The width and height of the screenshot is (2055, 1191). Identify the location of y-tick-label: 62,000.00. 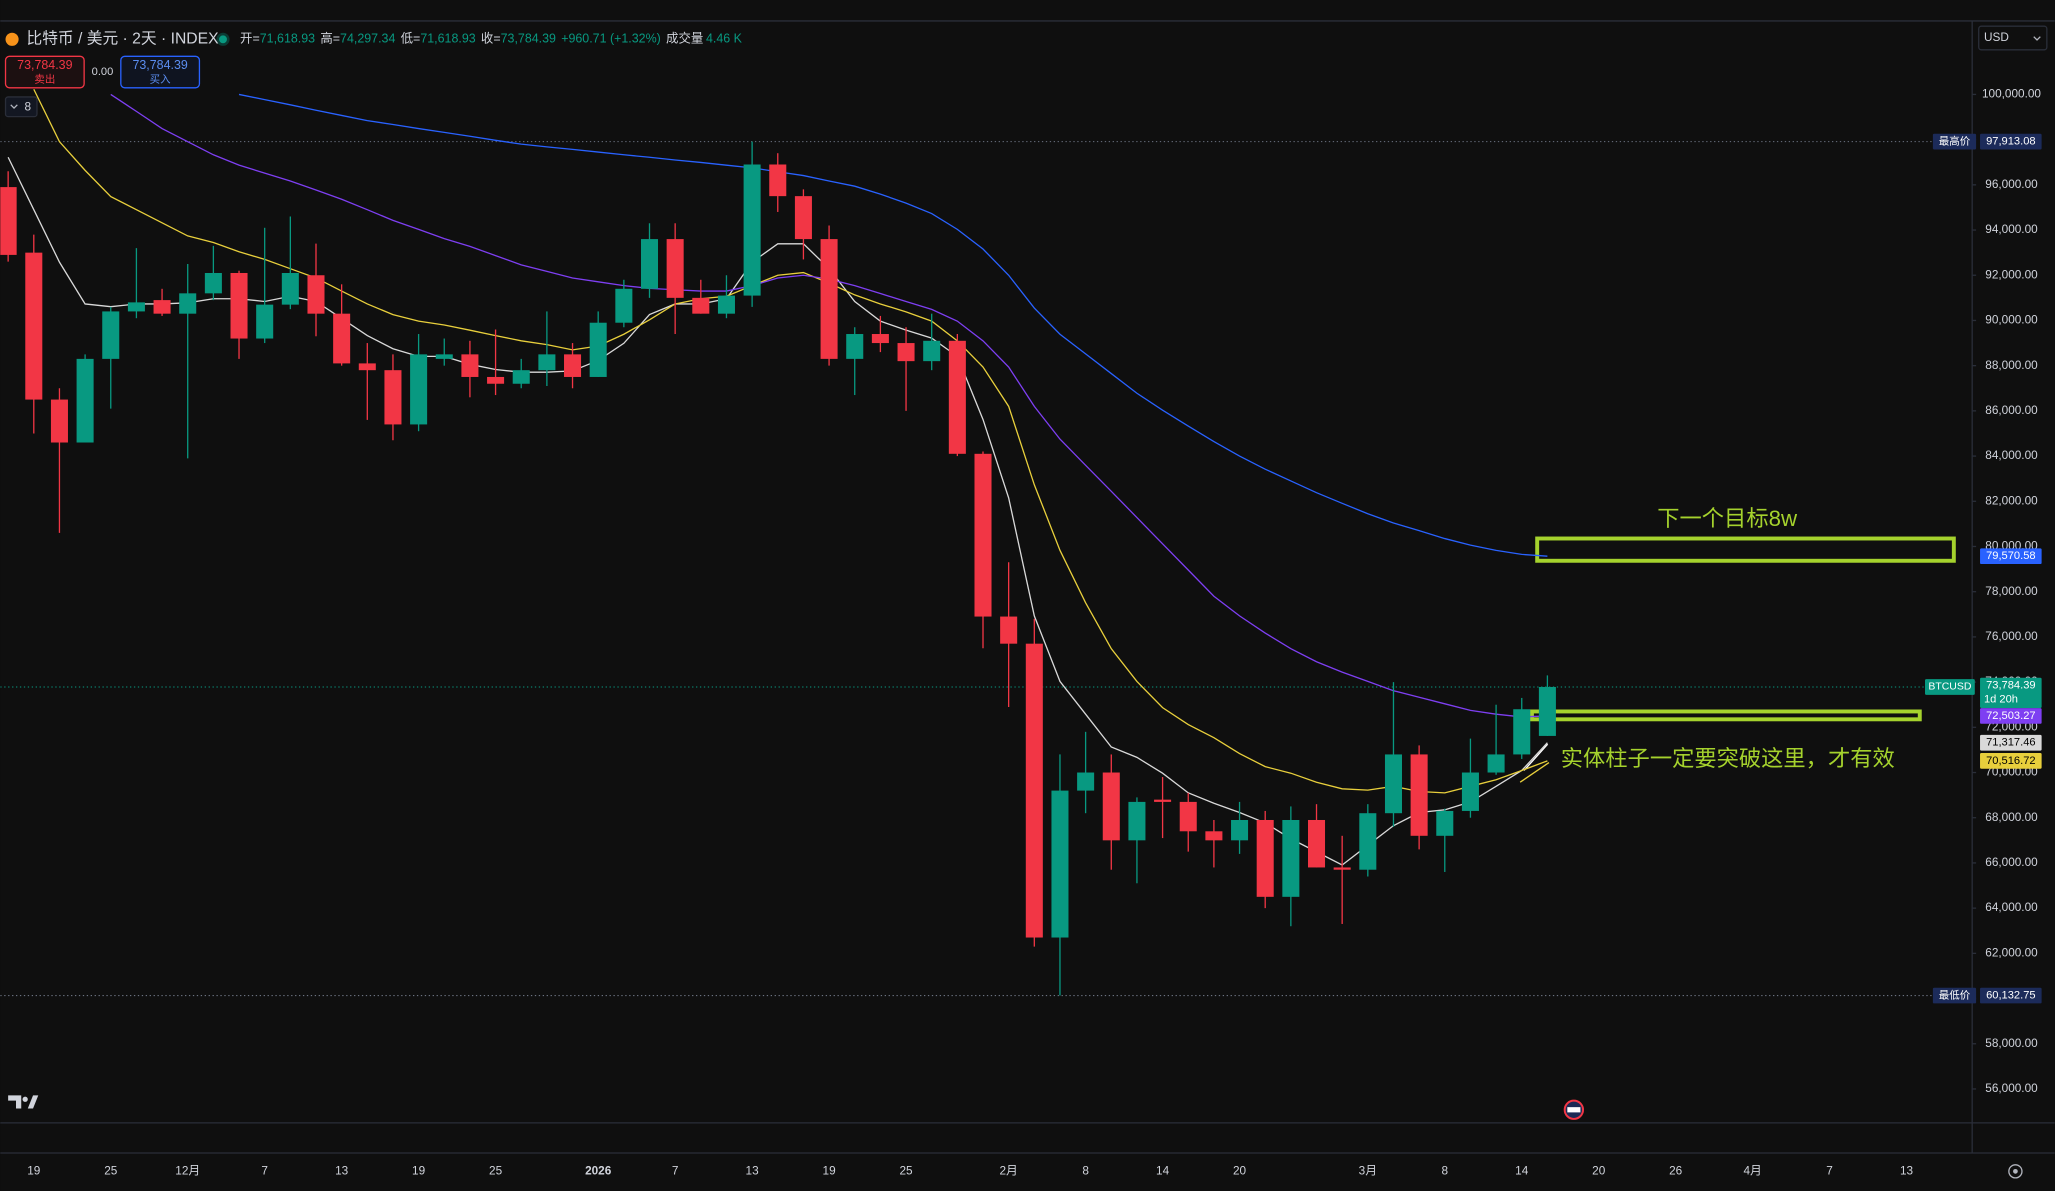
(2011, 952).